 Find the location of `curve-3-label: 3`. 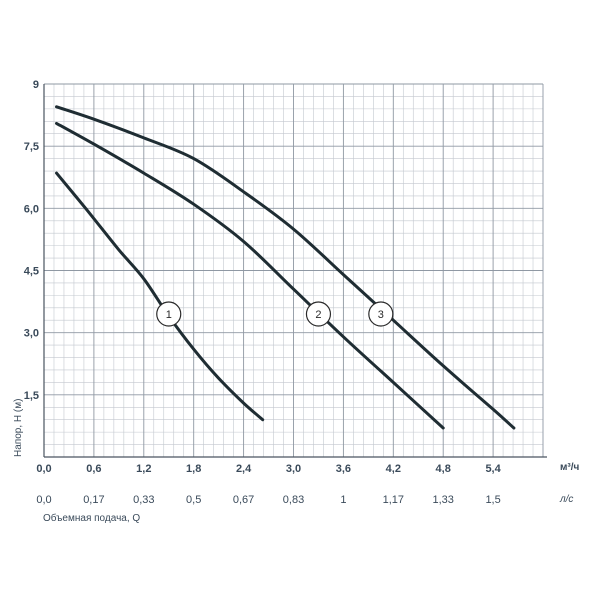

curve-3-label: 3 is located at coordinates (381, 315).